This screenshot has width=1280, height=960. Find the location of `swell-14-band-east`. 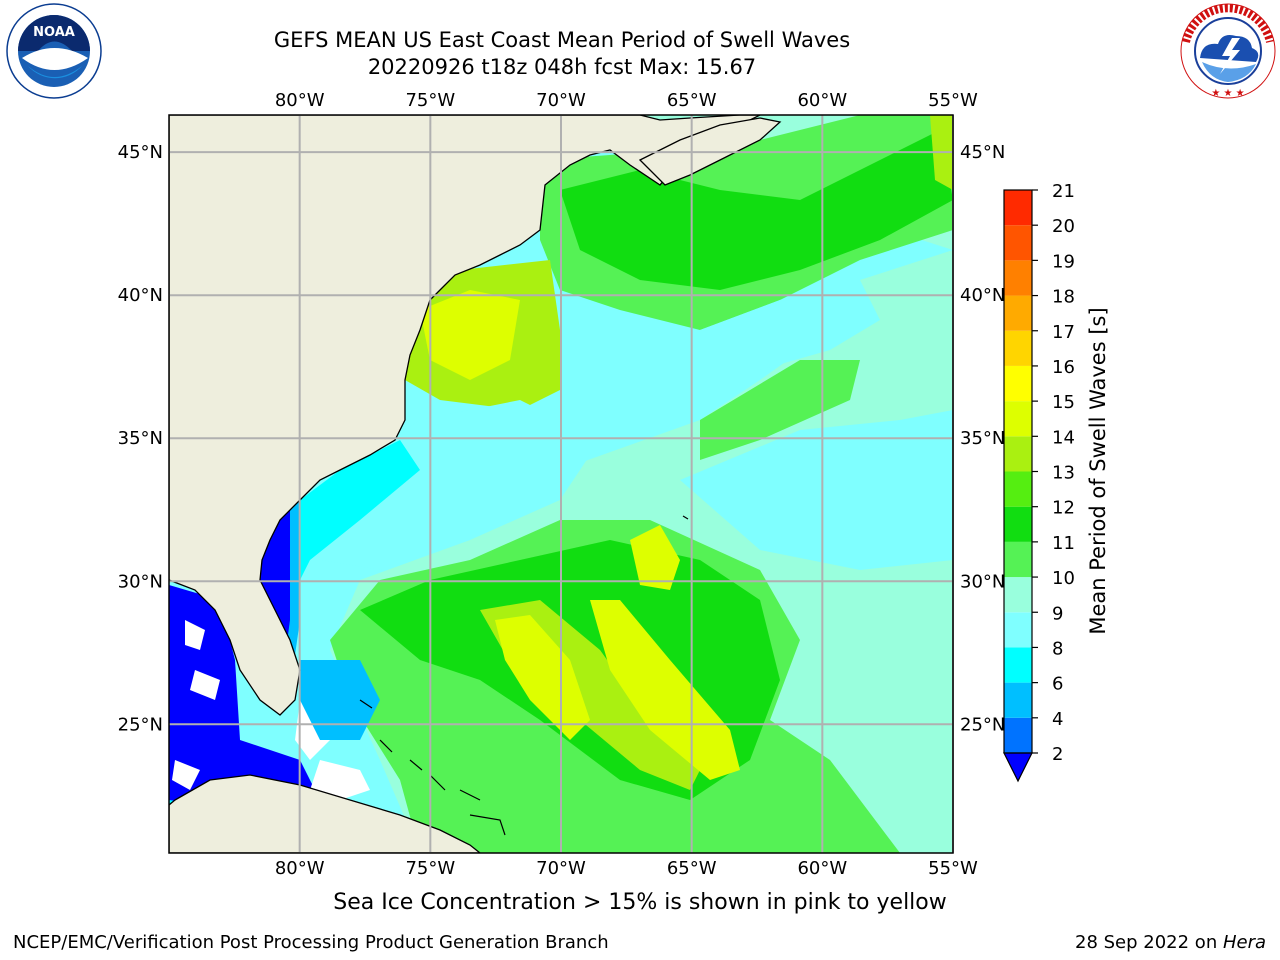

swell-14-band-east is located at coordinates (665, 690).